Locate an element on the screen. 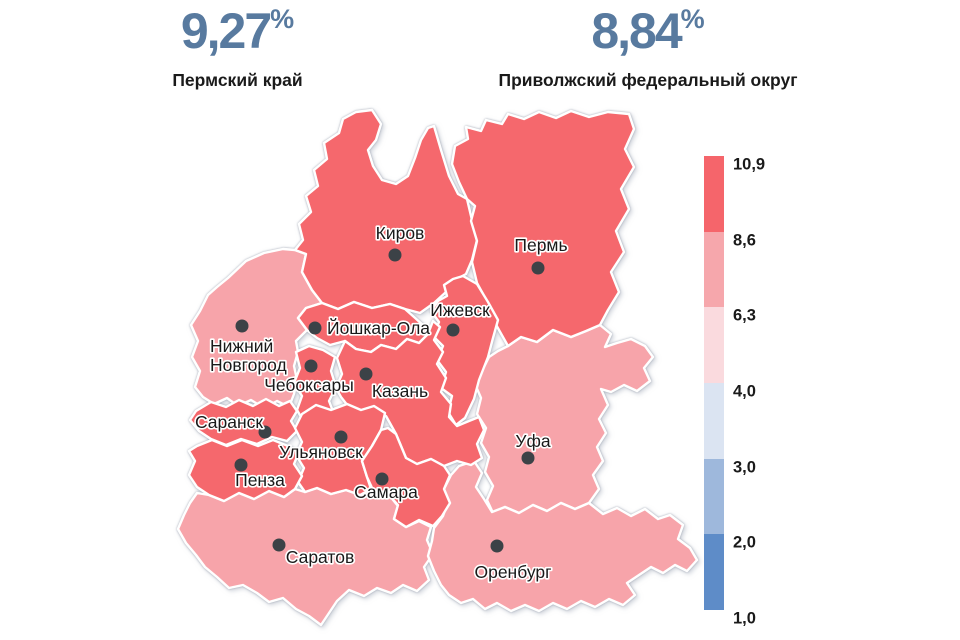 The width and height of the screenshot is (960, 640). city-label-kazan: Казань is located at coordinates (400, 391).